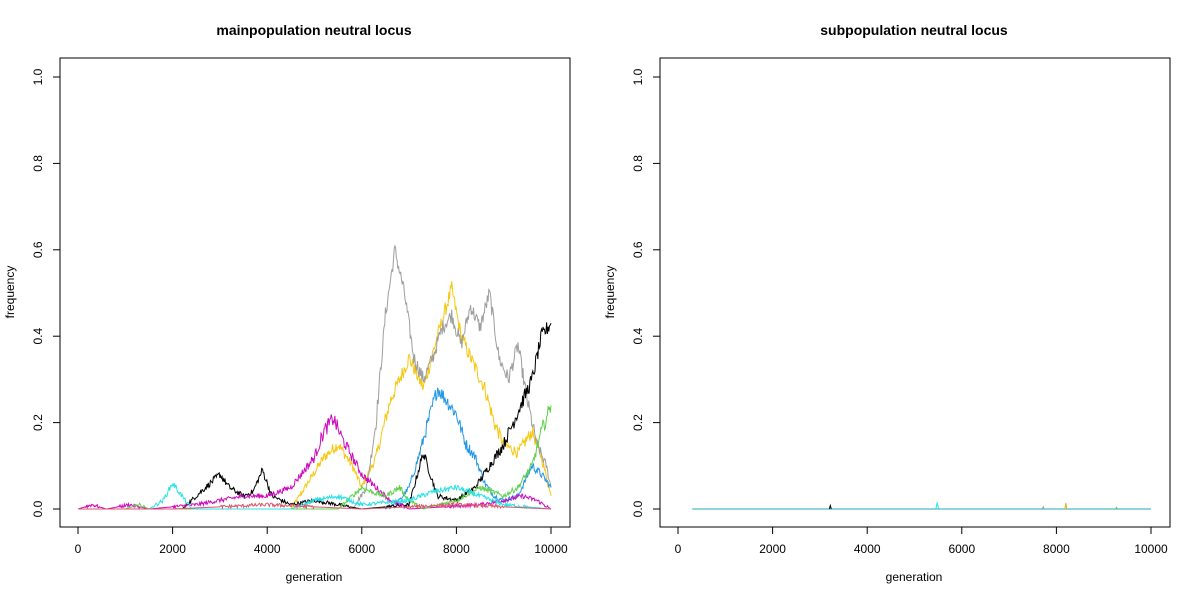  What do you see at coordinates (350, 496) in the screenshot?
I see `series-line-cyan` at bounding box center [350, 496].